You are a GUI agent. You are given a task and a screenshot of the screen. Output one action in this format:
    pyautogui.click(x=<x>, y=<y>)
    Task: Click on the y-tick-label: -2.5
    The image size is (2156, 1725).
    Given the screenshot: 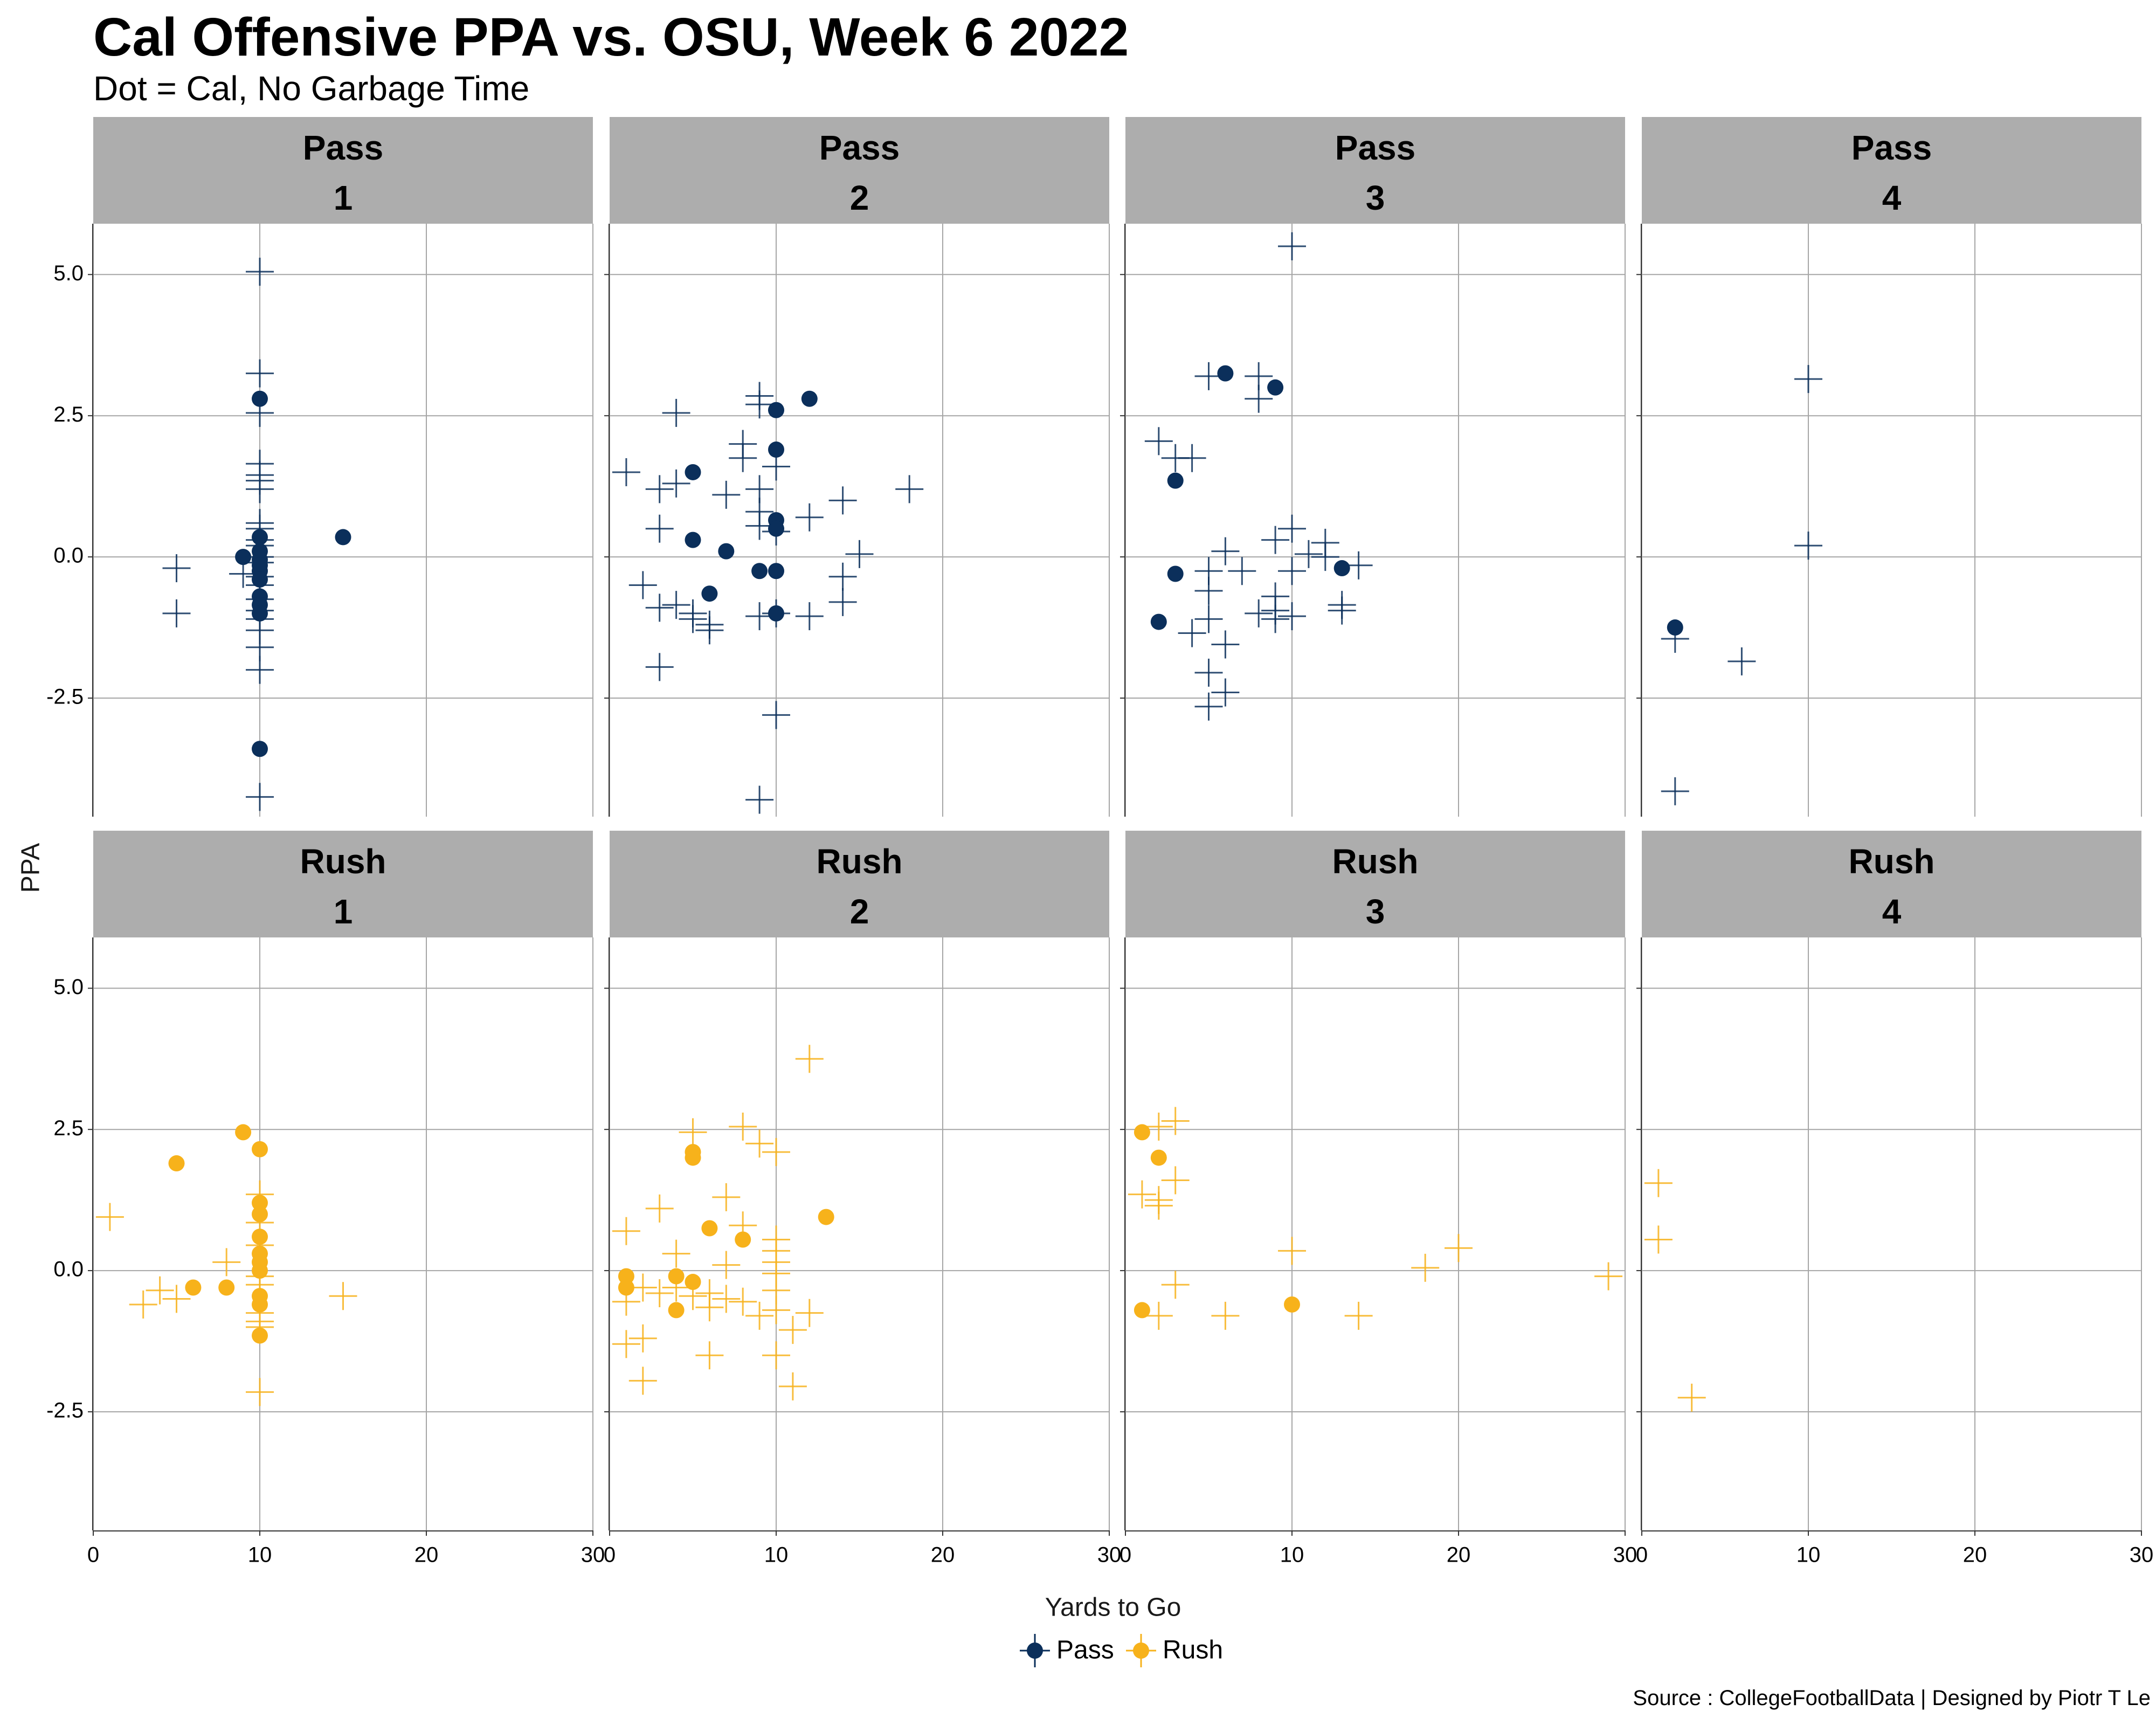 What is the action you would take?
    pyautogui.click(x=65, y=697)
    